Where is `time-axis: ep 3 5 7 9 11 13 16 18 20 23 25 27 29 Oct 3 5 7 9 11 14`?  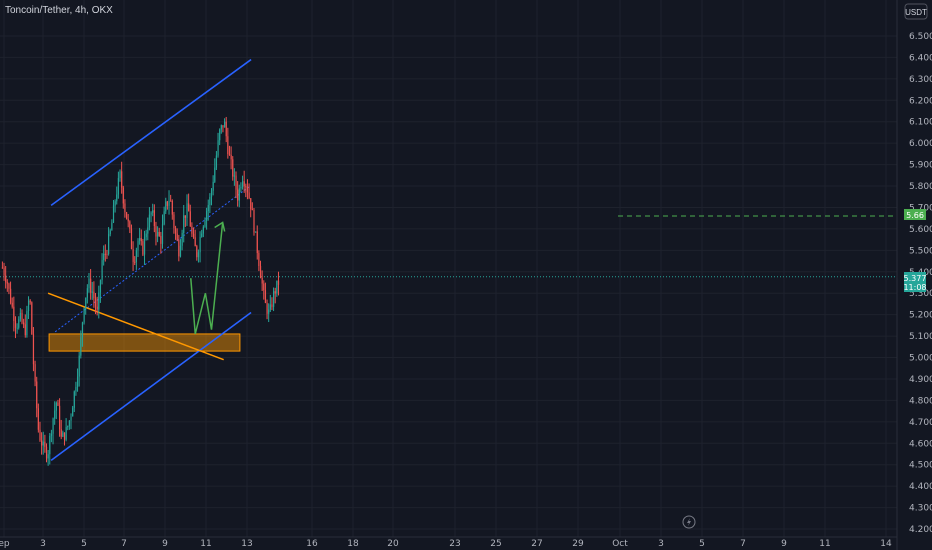 time-axis: ep 3 5 7 9 11 13 16 18 20 23 25 27 29 Oct 3 5 7 9 11 14 is located at coordinates (448, 542).